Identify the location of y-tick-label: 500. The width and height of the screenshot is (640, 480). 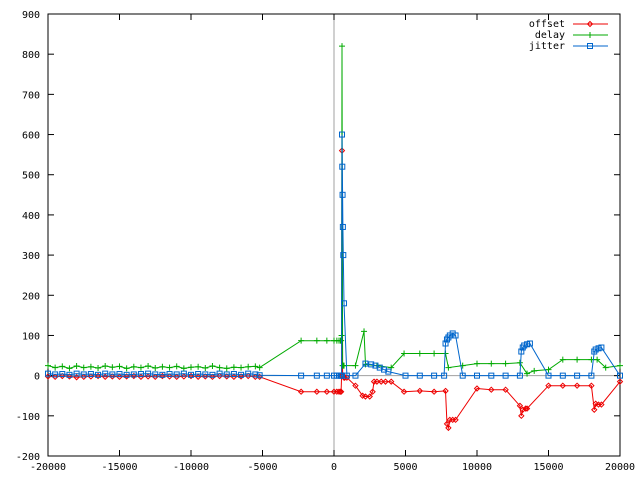
(31, 176).